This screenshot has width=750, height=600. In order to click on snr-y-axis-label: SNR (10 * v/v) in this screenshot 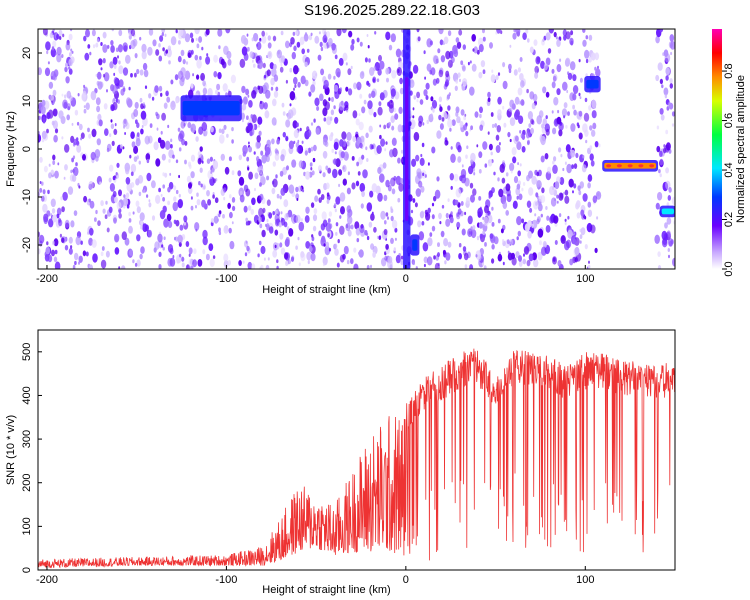, I will do `click(11, 450)`.